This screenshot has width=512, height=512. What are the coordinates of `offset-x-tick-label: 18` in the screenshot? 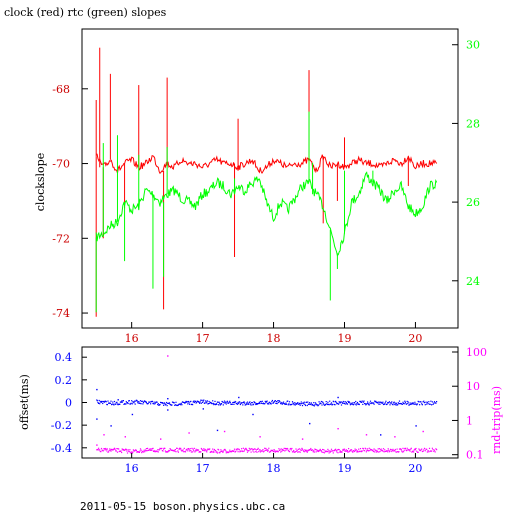 It's located at (274, 468).